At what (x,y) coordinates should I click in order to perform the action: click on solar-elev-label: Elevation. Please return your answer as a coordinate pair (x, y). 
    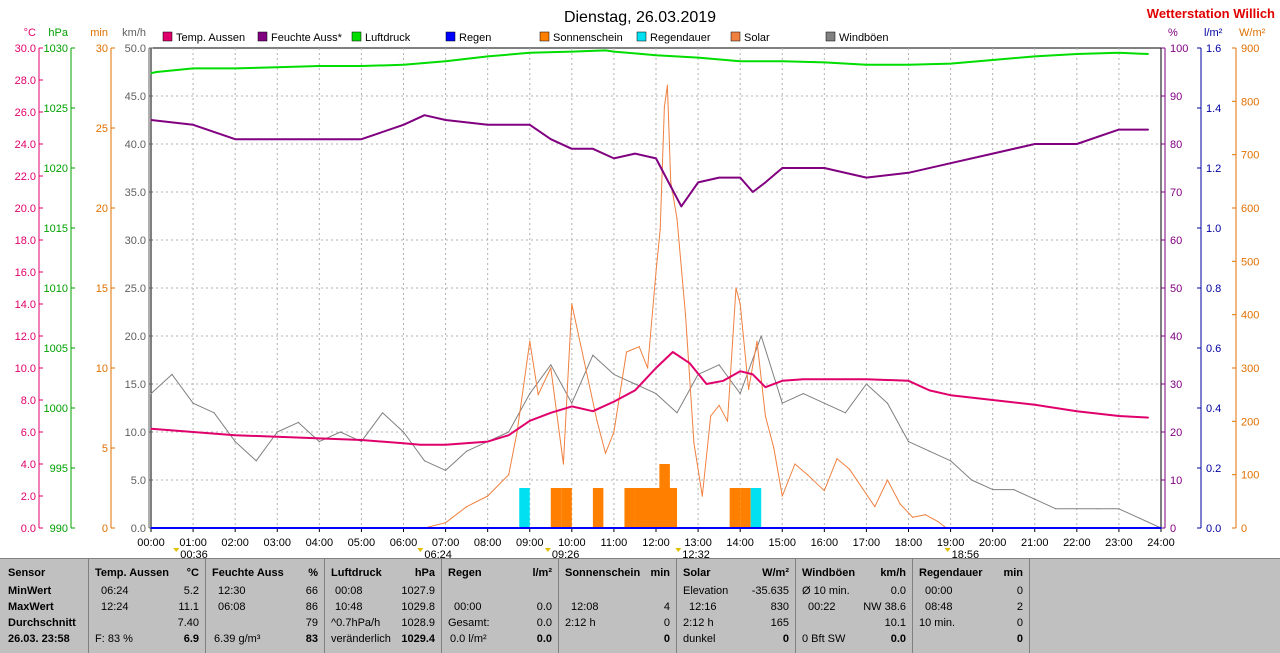
    Looking at the image, I should click on (706, 591).